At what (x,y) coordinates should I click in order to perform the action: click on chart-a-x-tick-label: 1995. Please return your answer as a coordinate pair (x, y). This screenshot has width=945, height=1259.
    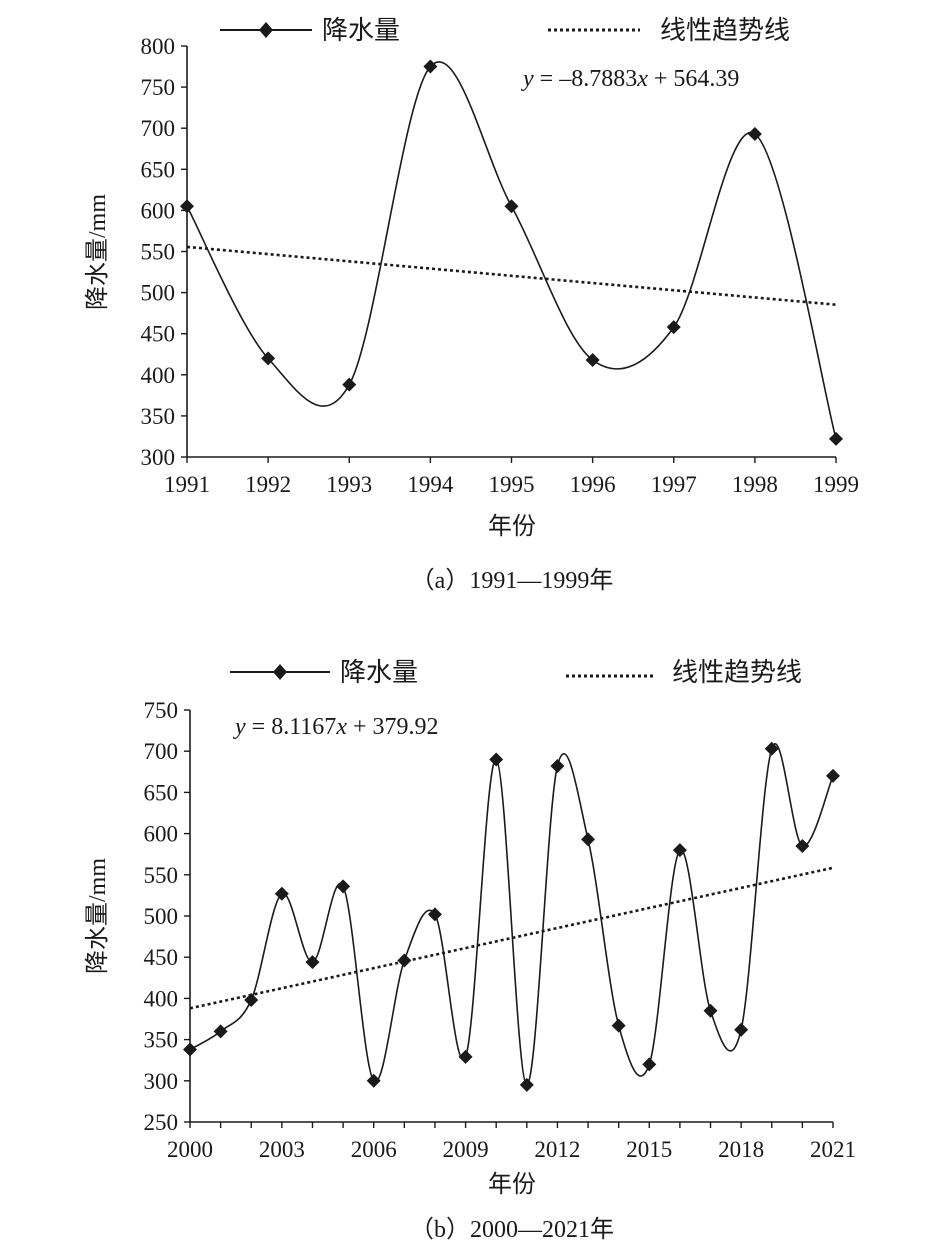
    Looking at the image, I should click on (512, 484).